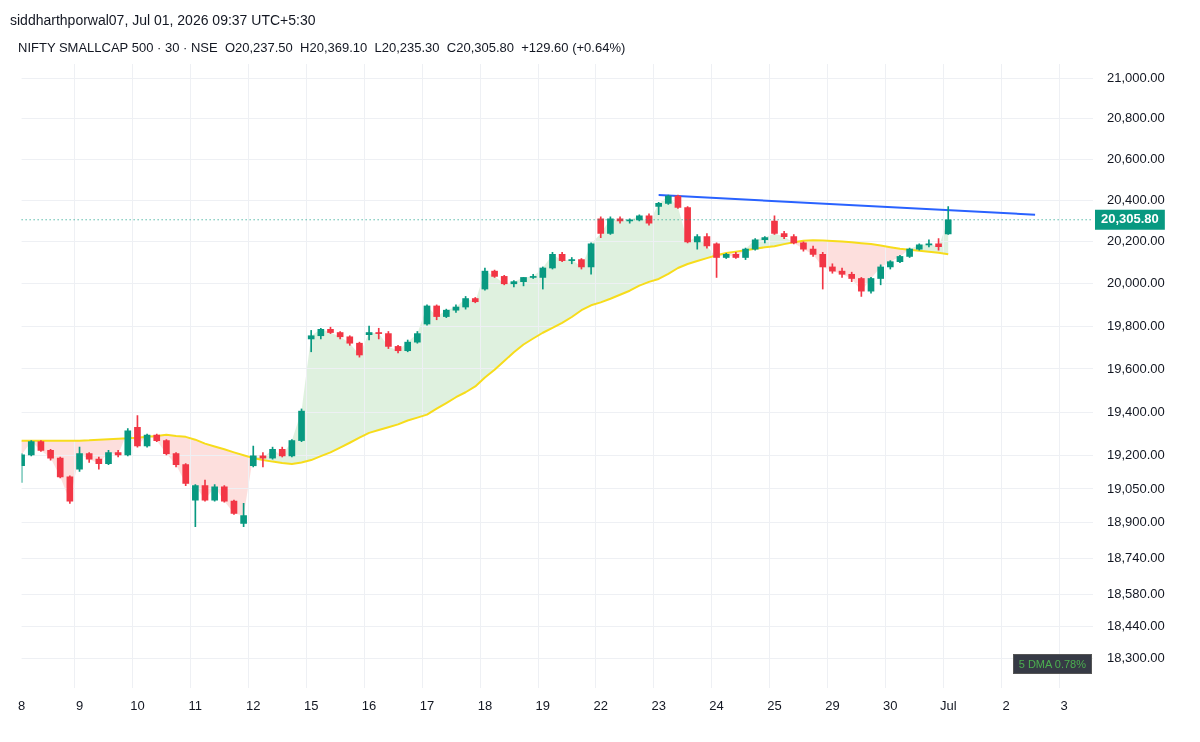 Image resolution: width=1200 pixels, height=742 pixels. I want to click on x-tick-label: 9, so click(79, 705).